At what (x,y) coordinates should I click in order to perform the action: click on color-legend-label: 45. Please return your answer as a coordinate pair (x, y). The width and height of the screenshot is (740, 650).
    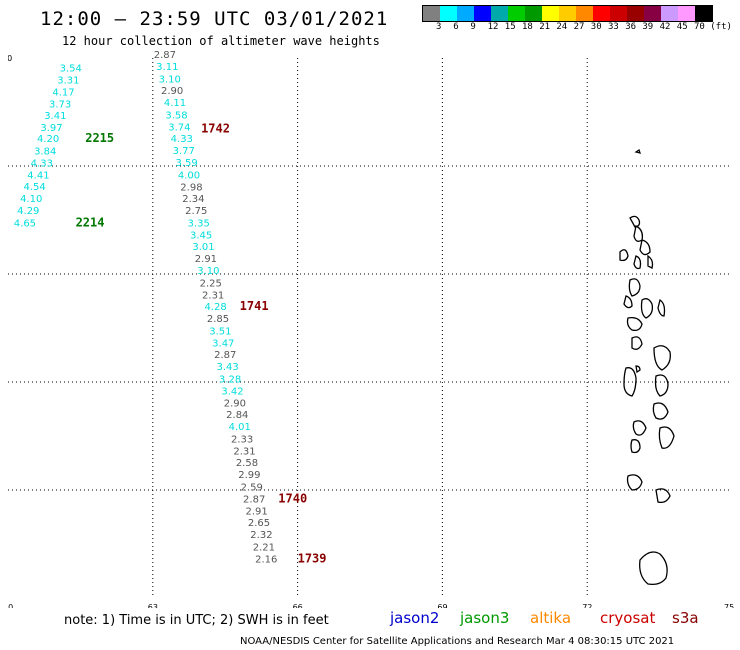
    Looking at the image, I should click on (682, 27).